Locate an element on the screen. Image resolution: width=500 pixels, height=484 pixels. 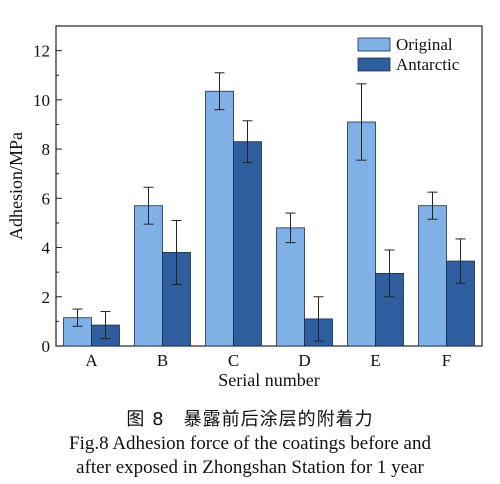
bar-antarctic-C is located at coordinates (247, 244).